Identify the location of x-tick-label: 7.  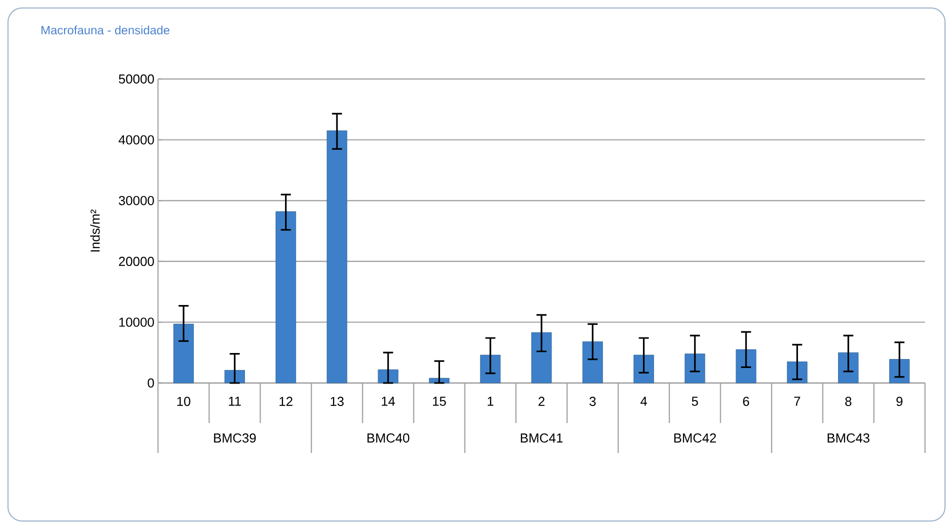
(797, 401).